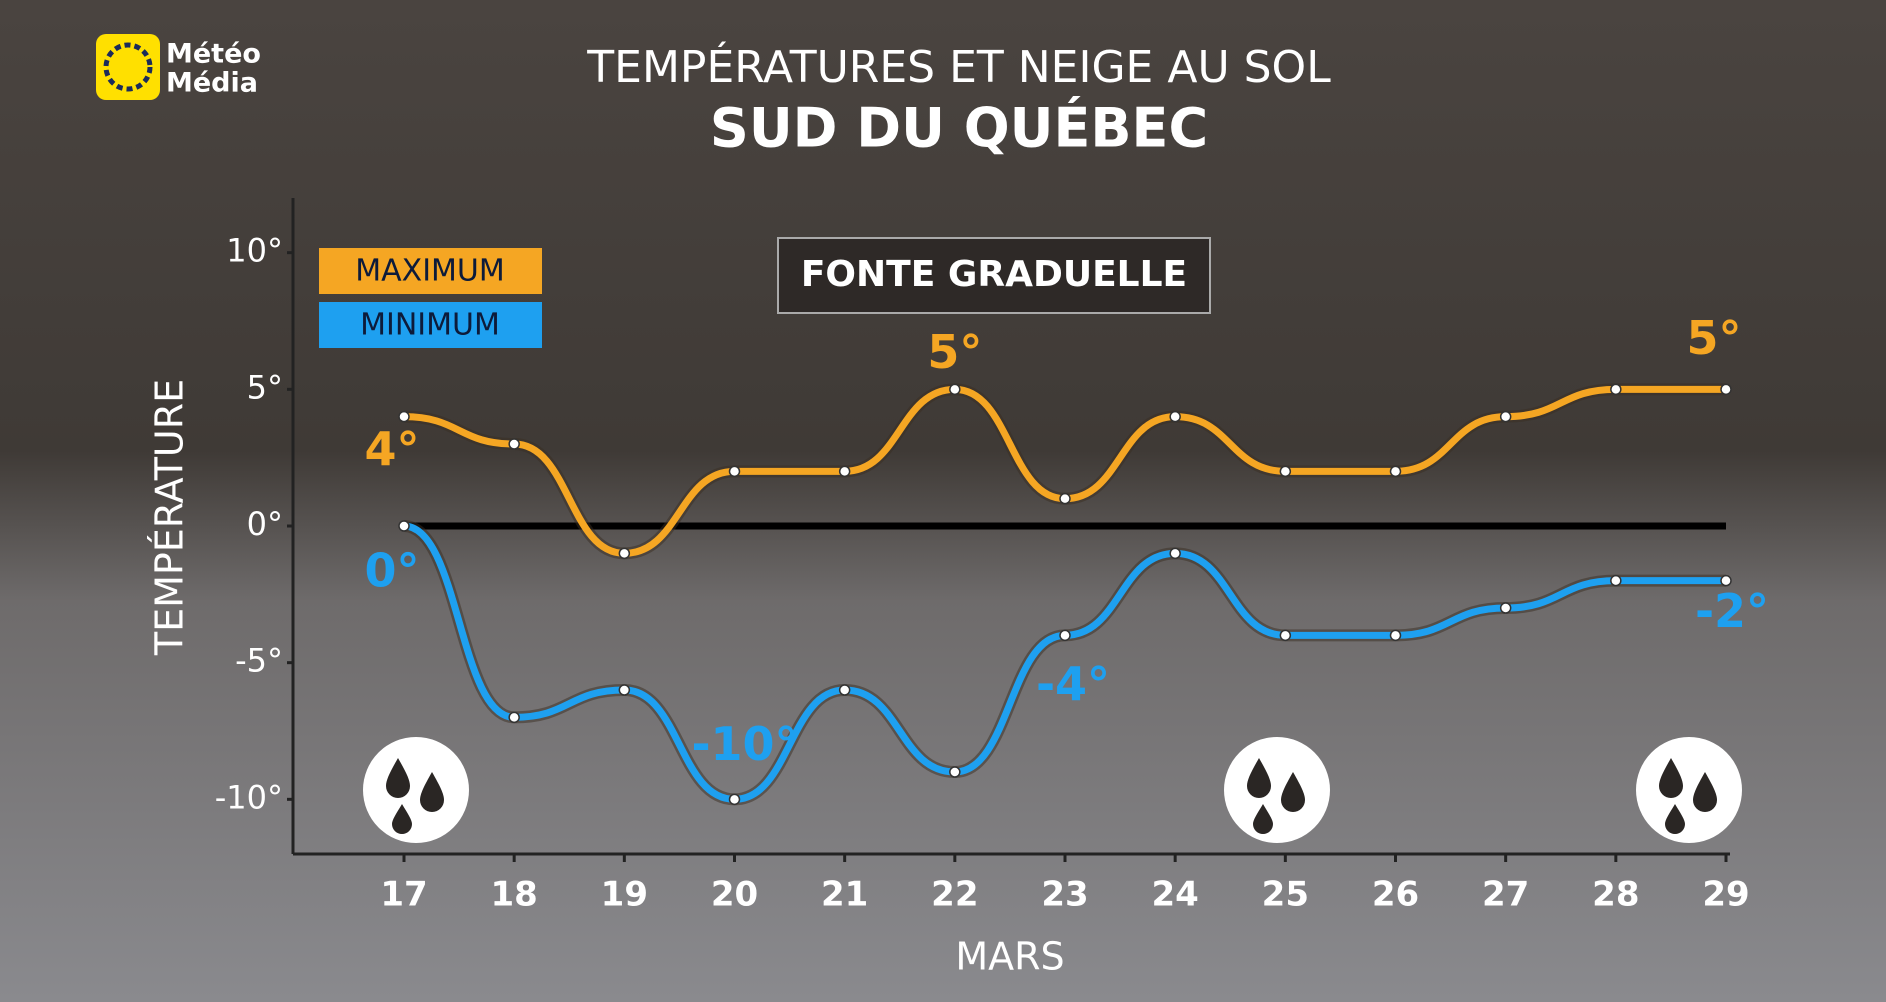  I want to click on x-tick-label: 23, so click(1064, 895).